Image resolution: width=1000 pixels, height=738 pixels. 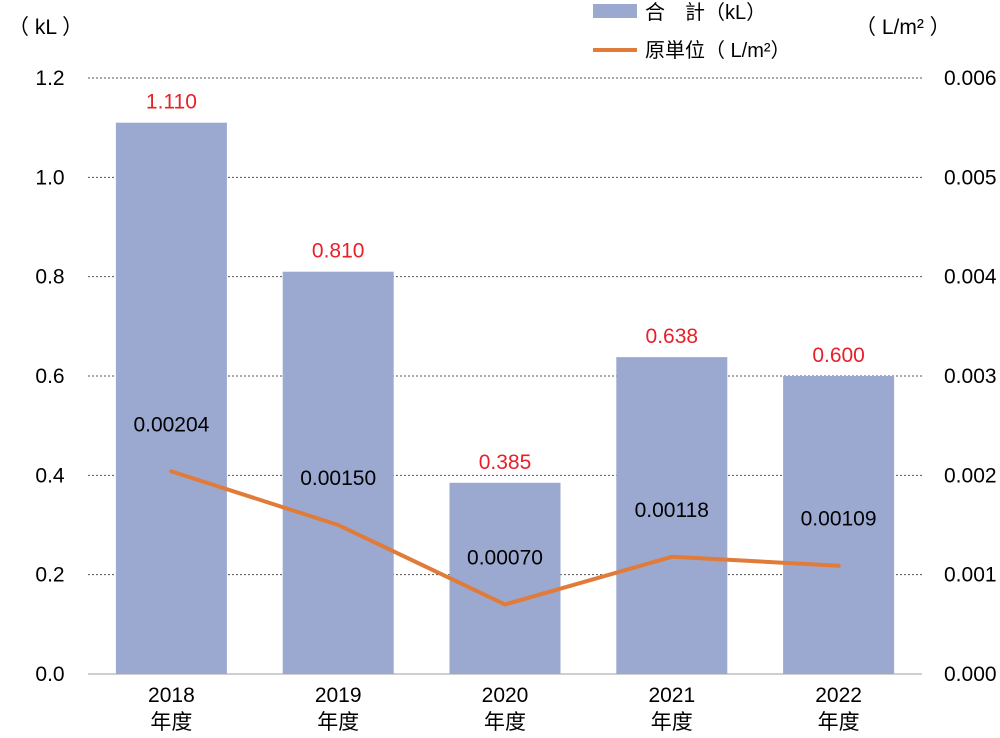 I want to click on left-axis-ticks: 0.0 0.2 0.4 0.6 0.8 1.0 1.2, so click(x=50, y=376).